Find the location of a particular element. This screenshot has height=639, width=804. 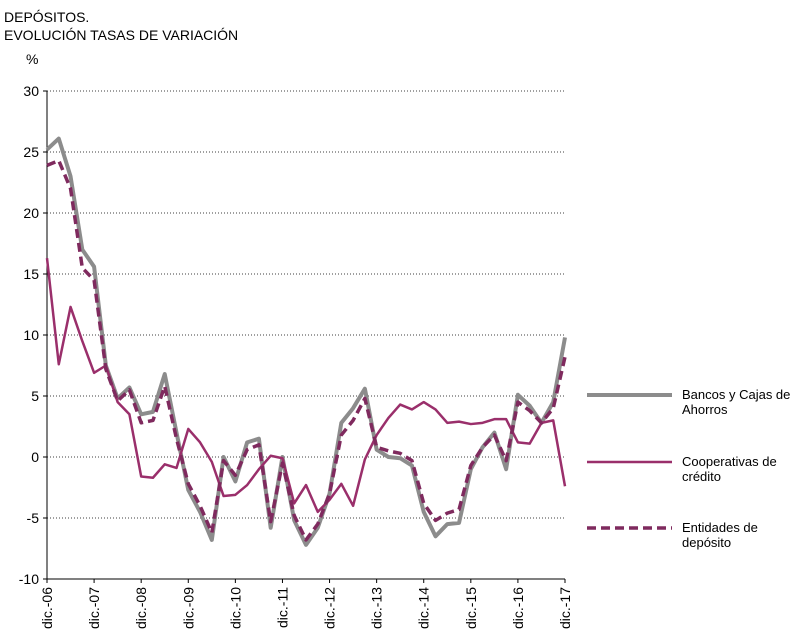

legend-label: Entidades de depósito is located at coordinates (720, 535).